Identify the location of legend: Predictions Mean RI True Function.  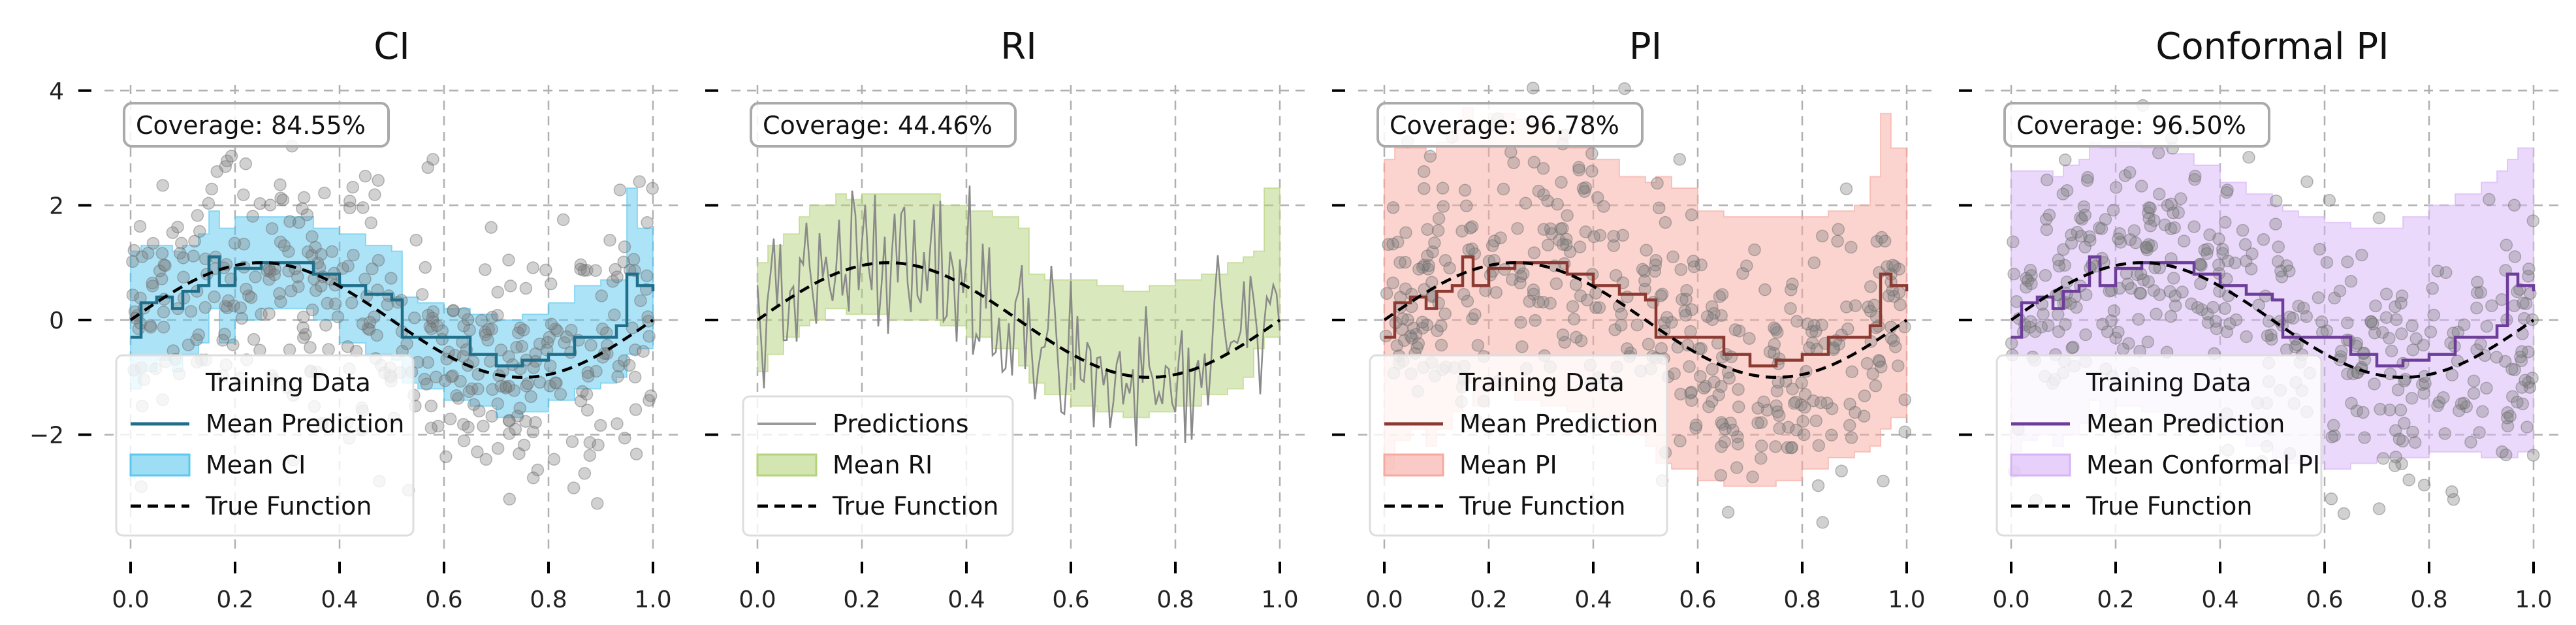
(878, 466).